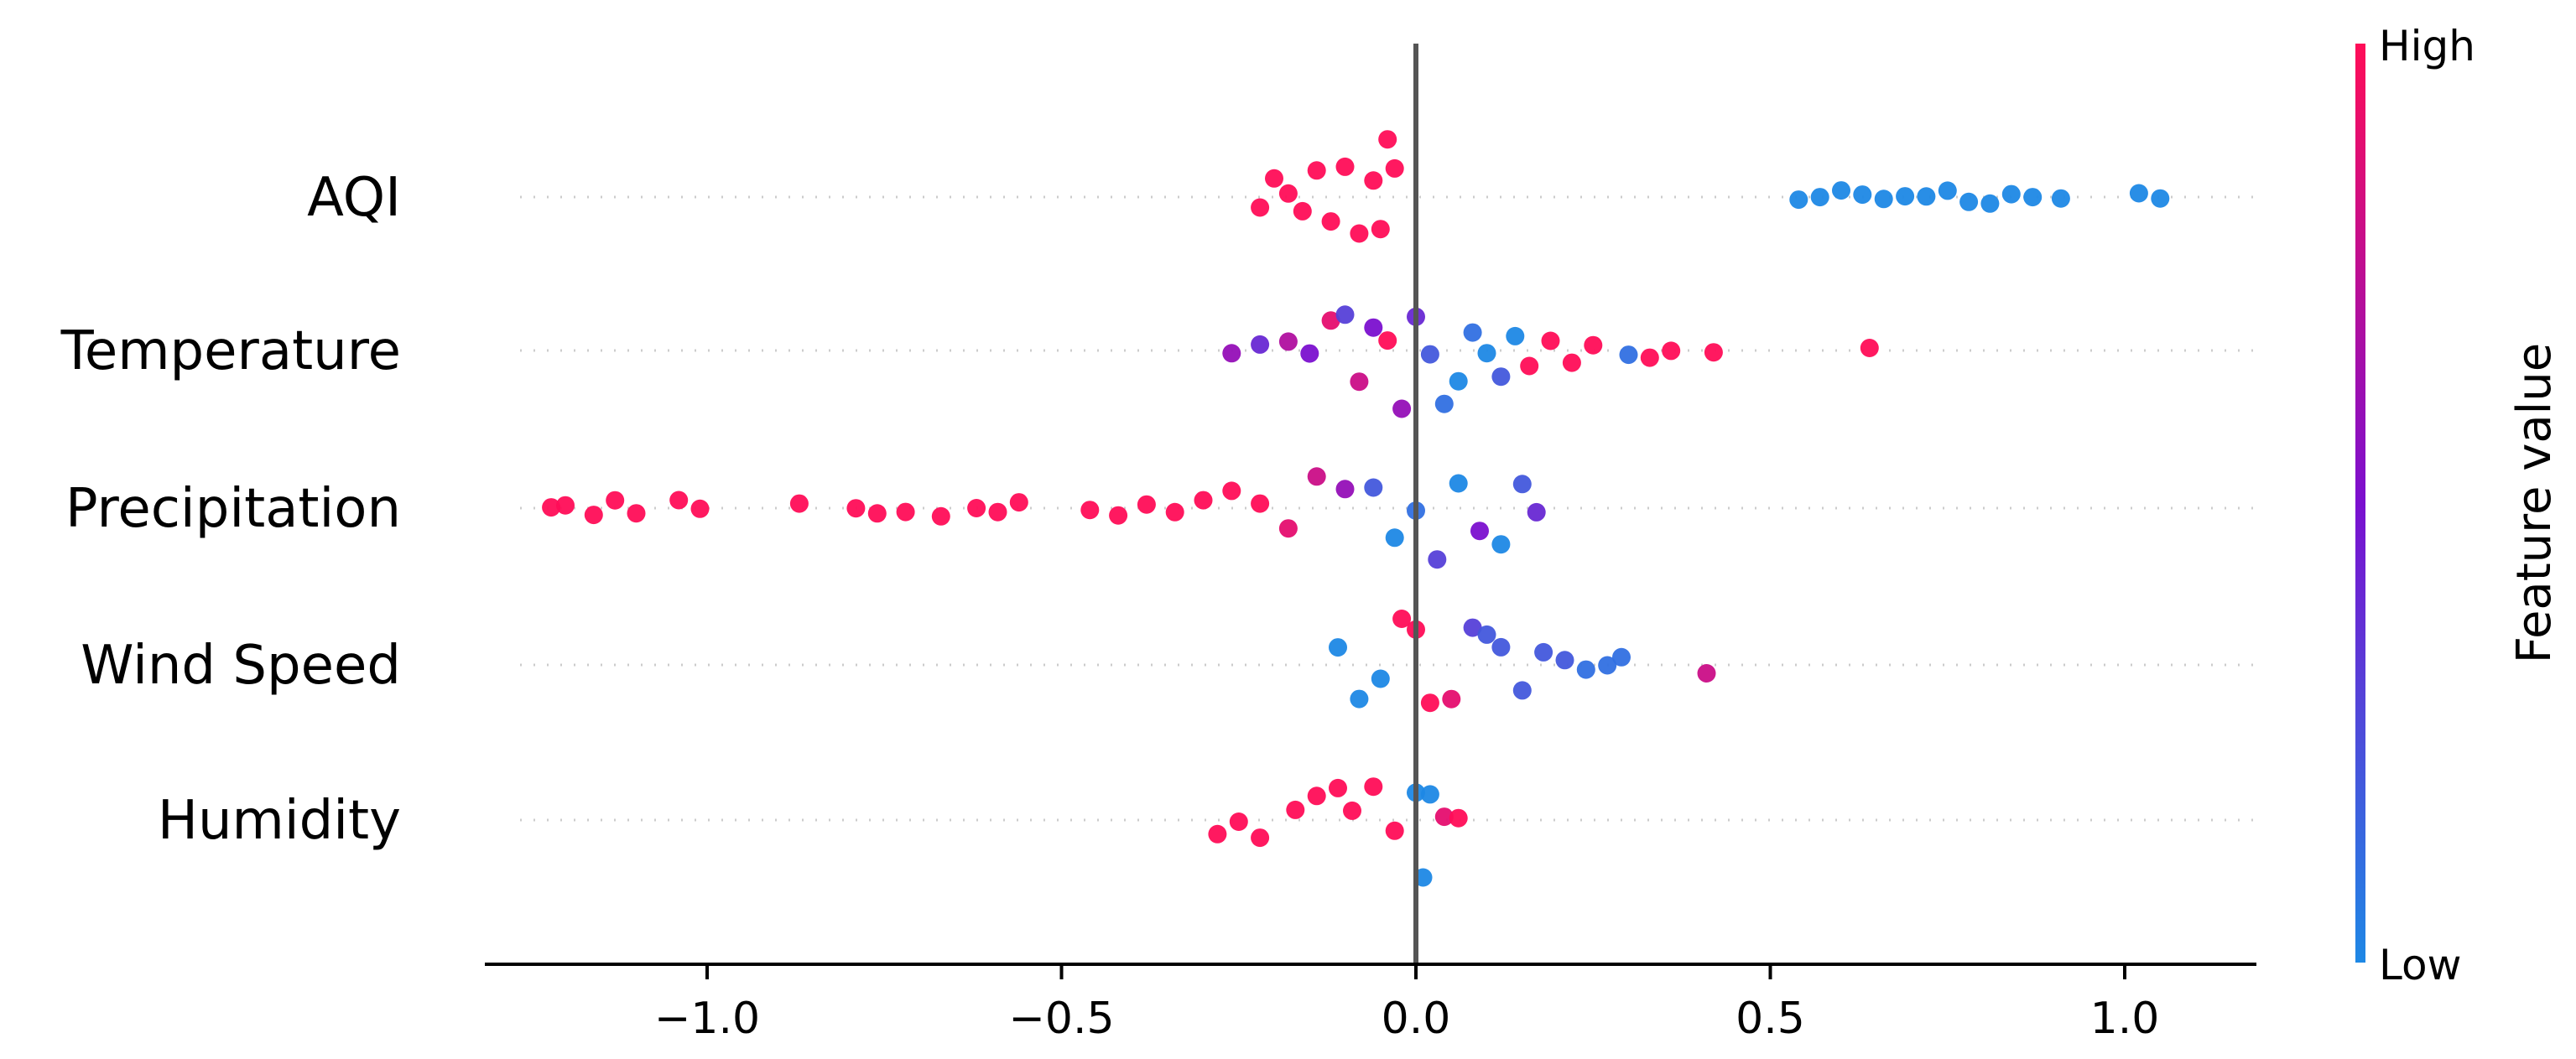 The width and height of the screenshot is (2576, 1059). Describe the element at coordinates (2534, 503) in the screenshot. I see `colorbar-title: Feature value` at that location.